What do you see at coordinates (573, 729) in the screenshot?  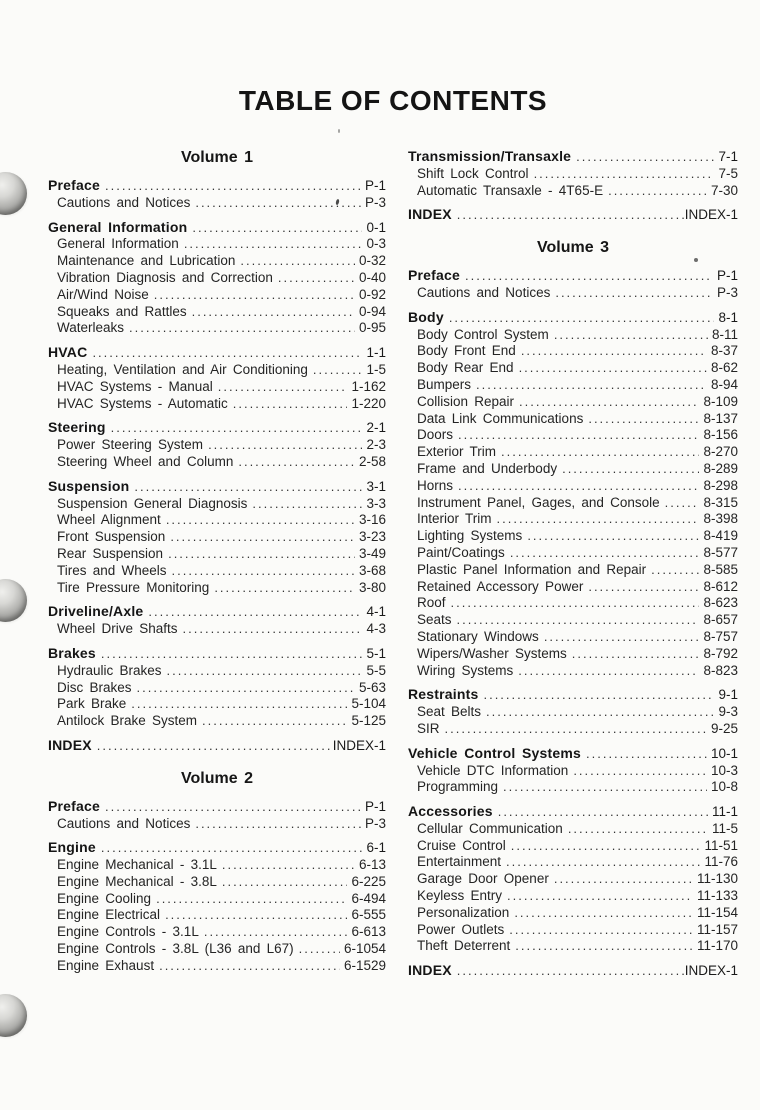 I see `toc-sub-entry: SIR 9-25` at bounding box center [573, 729].